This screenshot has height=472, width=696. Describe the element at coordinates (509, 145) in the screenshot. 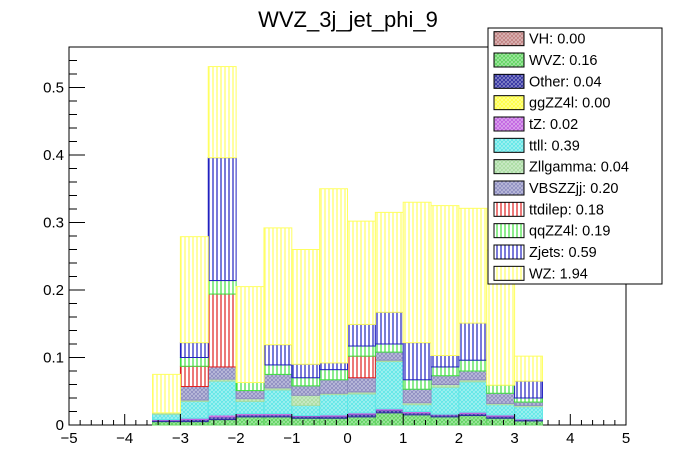

I see `legend-swatch-ttll` at that location.